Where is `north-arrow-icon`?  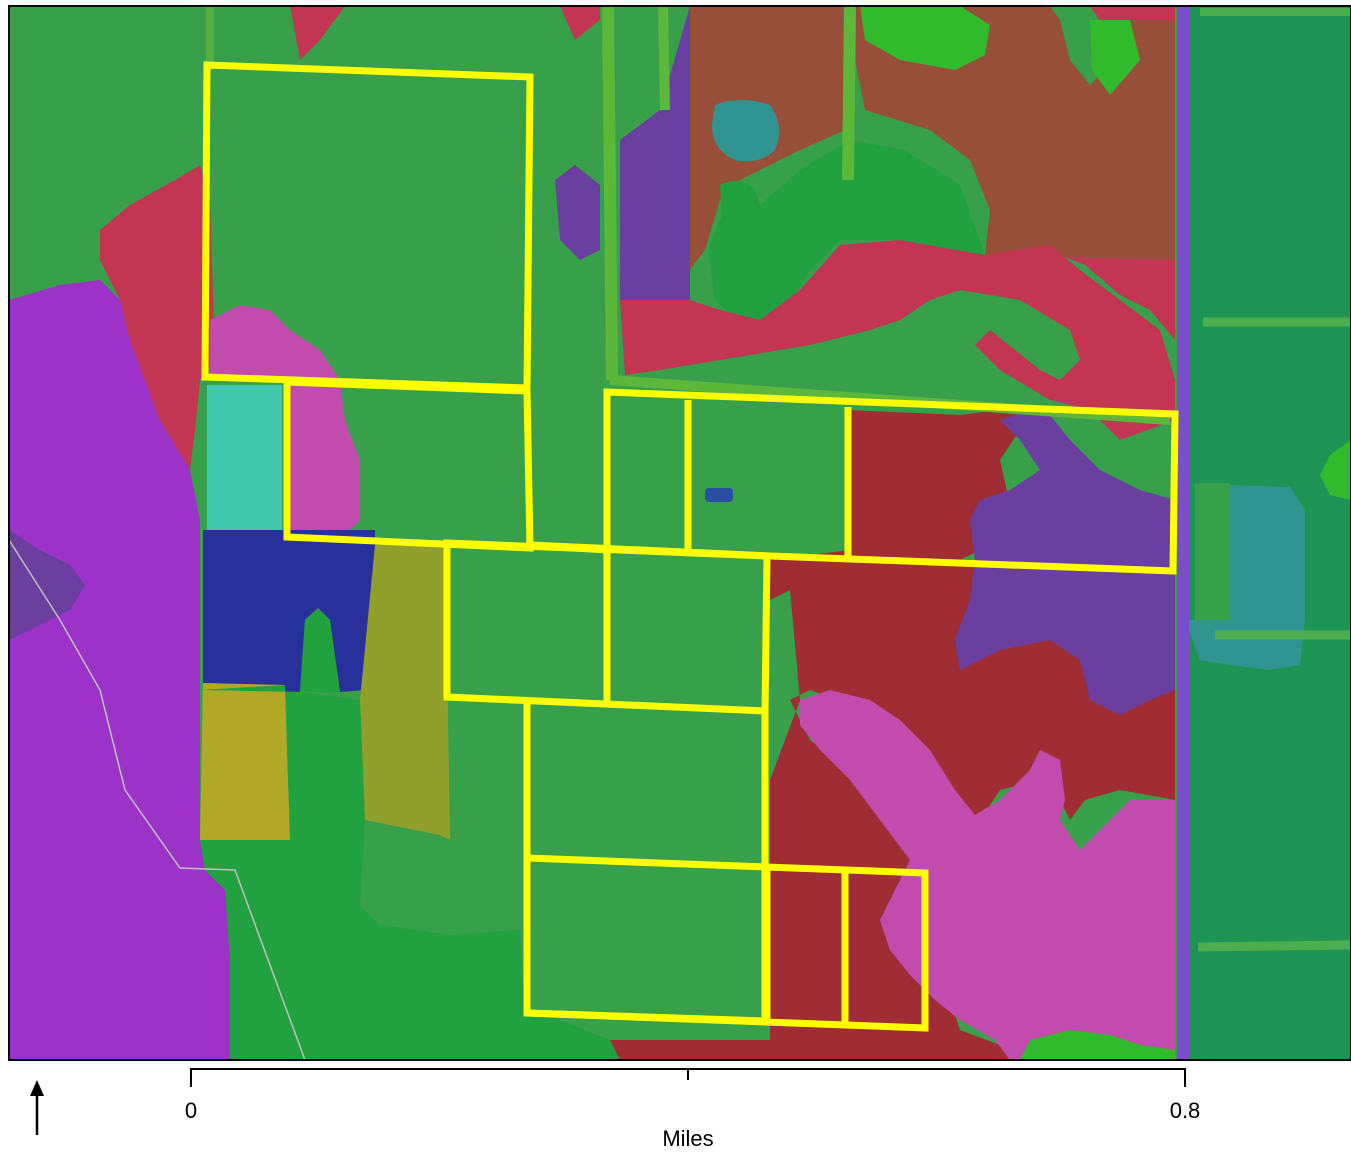 north-arrow-icon is located at coordinates (37, 1107).